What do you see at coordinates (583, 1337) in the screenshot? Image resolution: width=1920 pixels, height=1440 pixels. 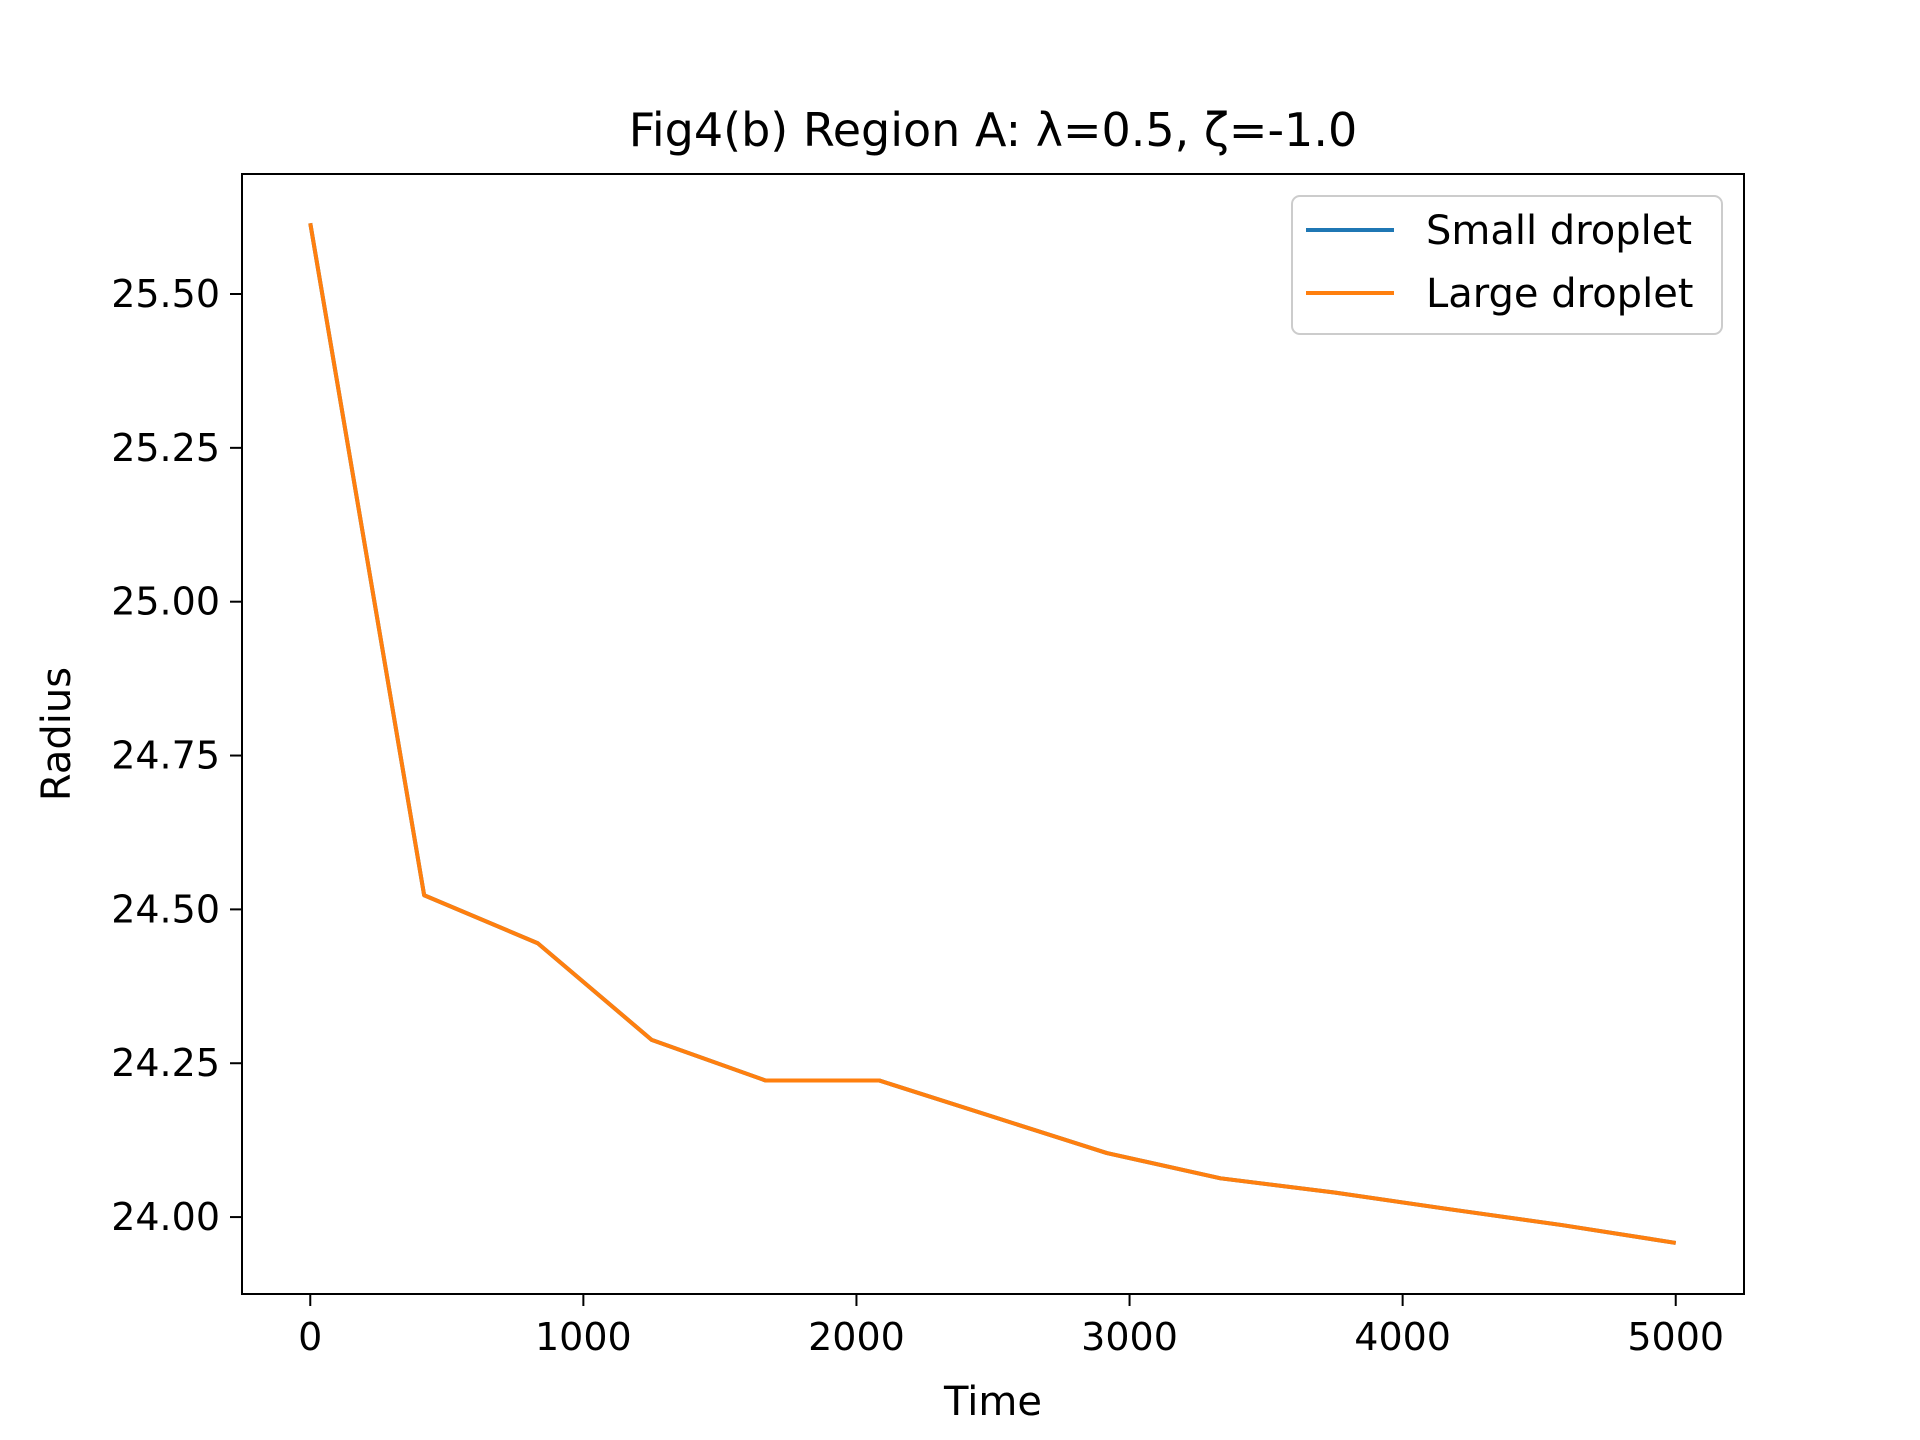 I see `x-tick-label: 1000` at bounding box center [583, 1337].